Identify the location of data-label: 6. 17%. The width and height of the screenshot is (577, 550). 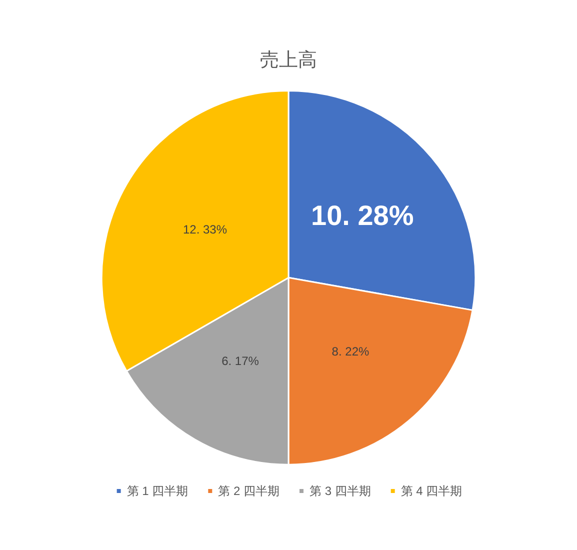
(241, 361).